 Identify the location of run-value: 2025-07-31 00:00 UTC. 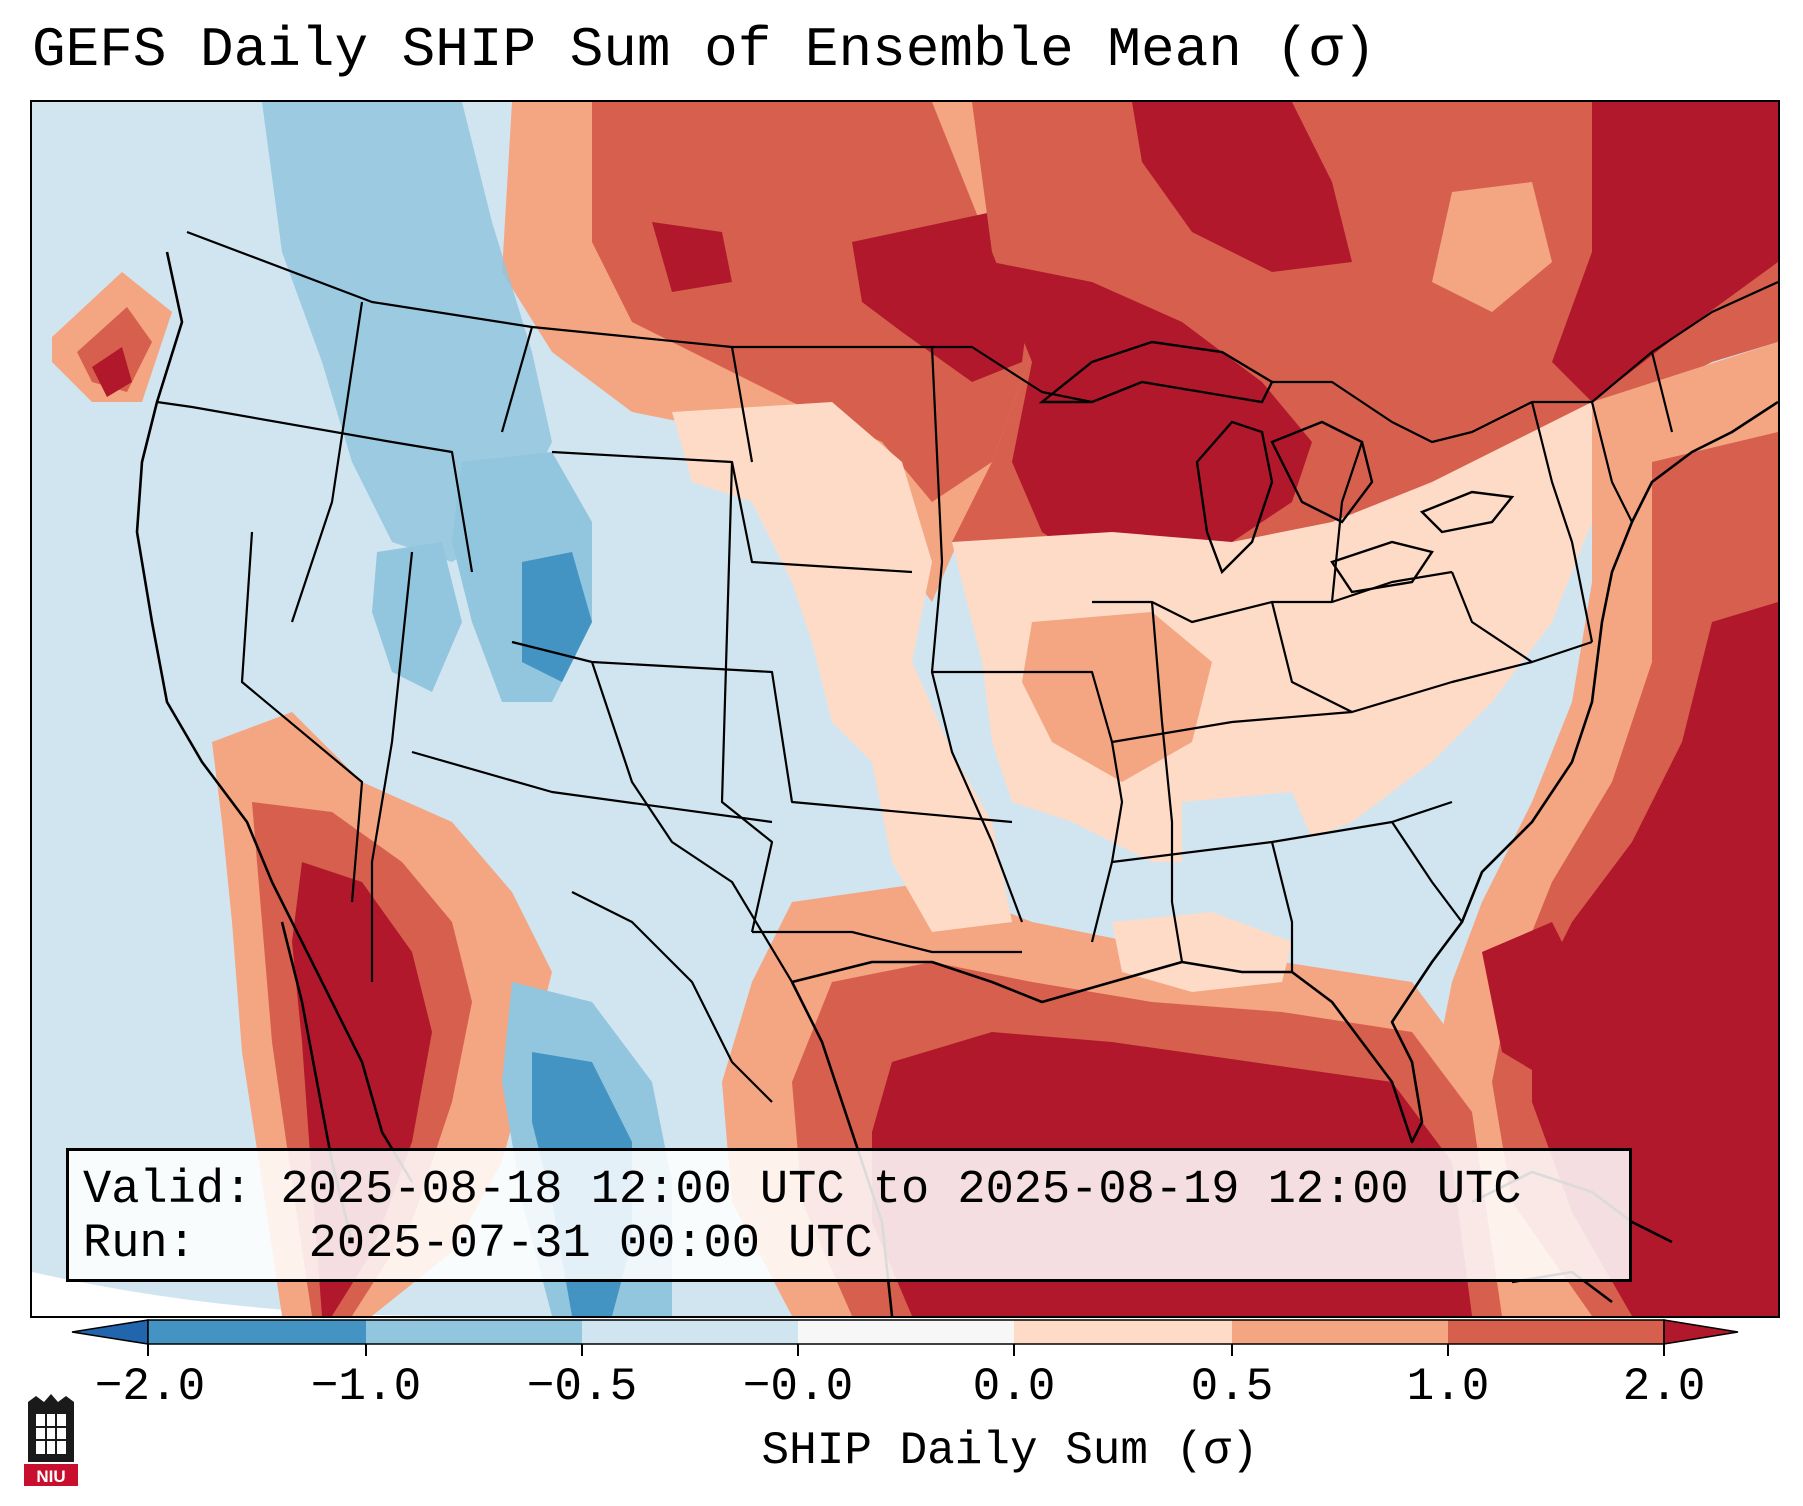
(590, 1244).